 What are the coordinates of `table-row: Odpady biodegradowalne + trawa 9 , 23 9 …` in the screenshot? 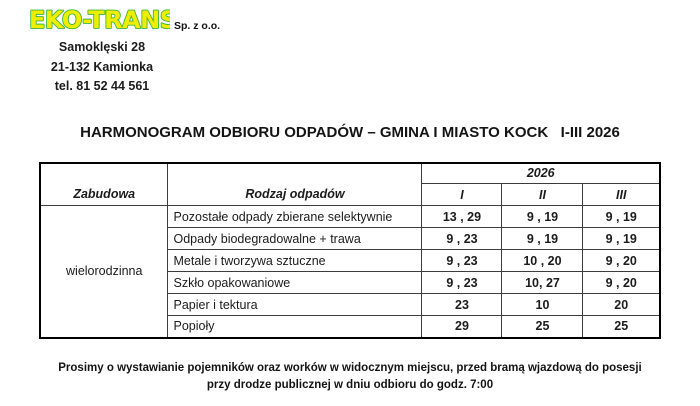 It's located at (350, 238).